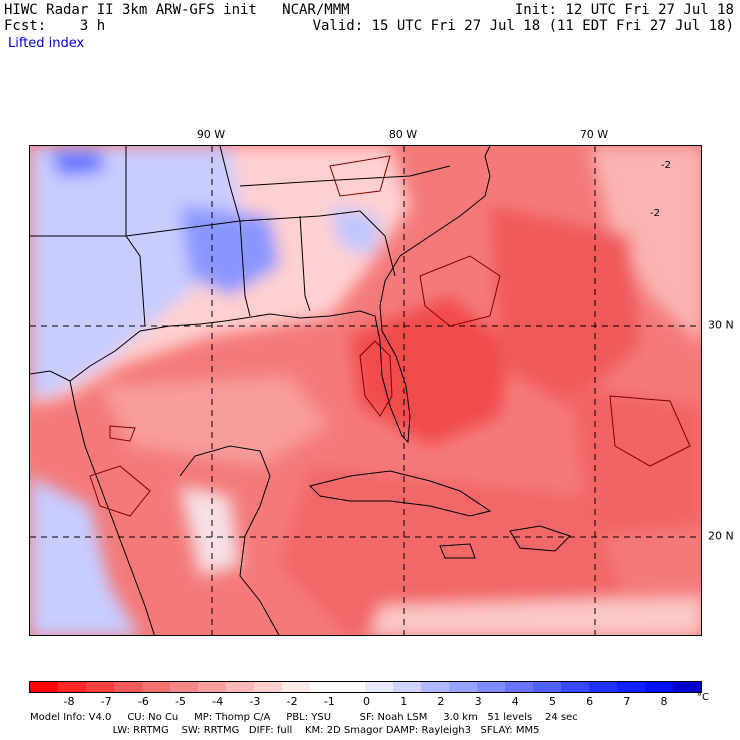 Image resolution: width=740 pixels, height=740 pixels. I want to click on field-neg-caribbean, so click(455, 550).